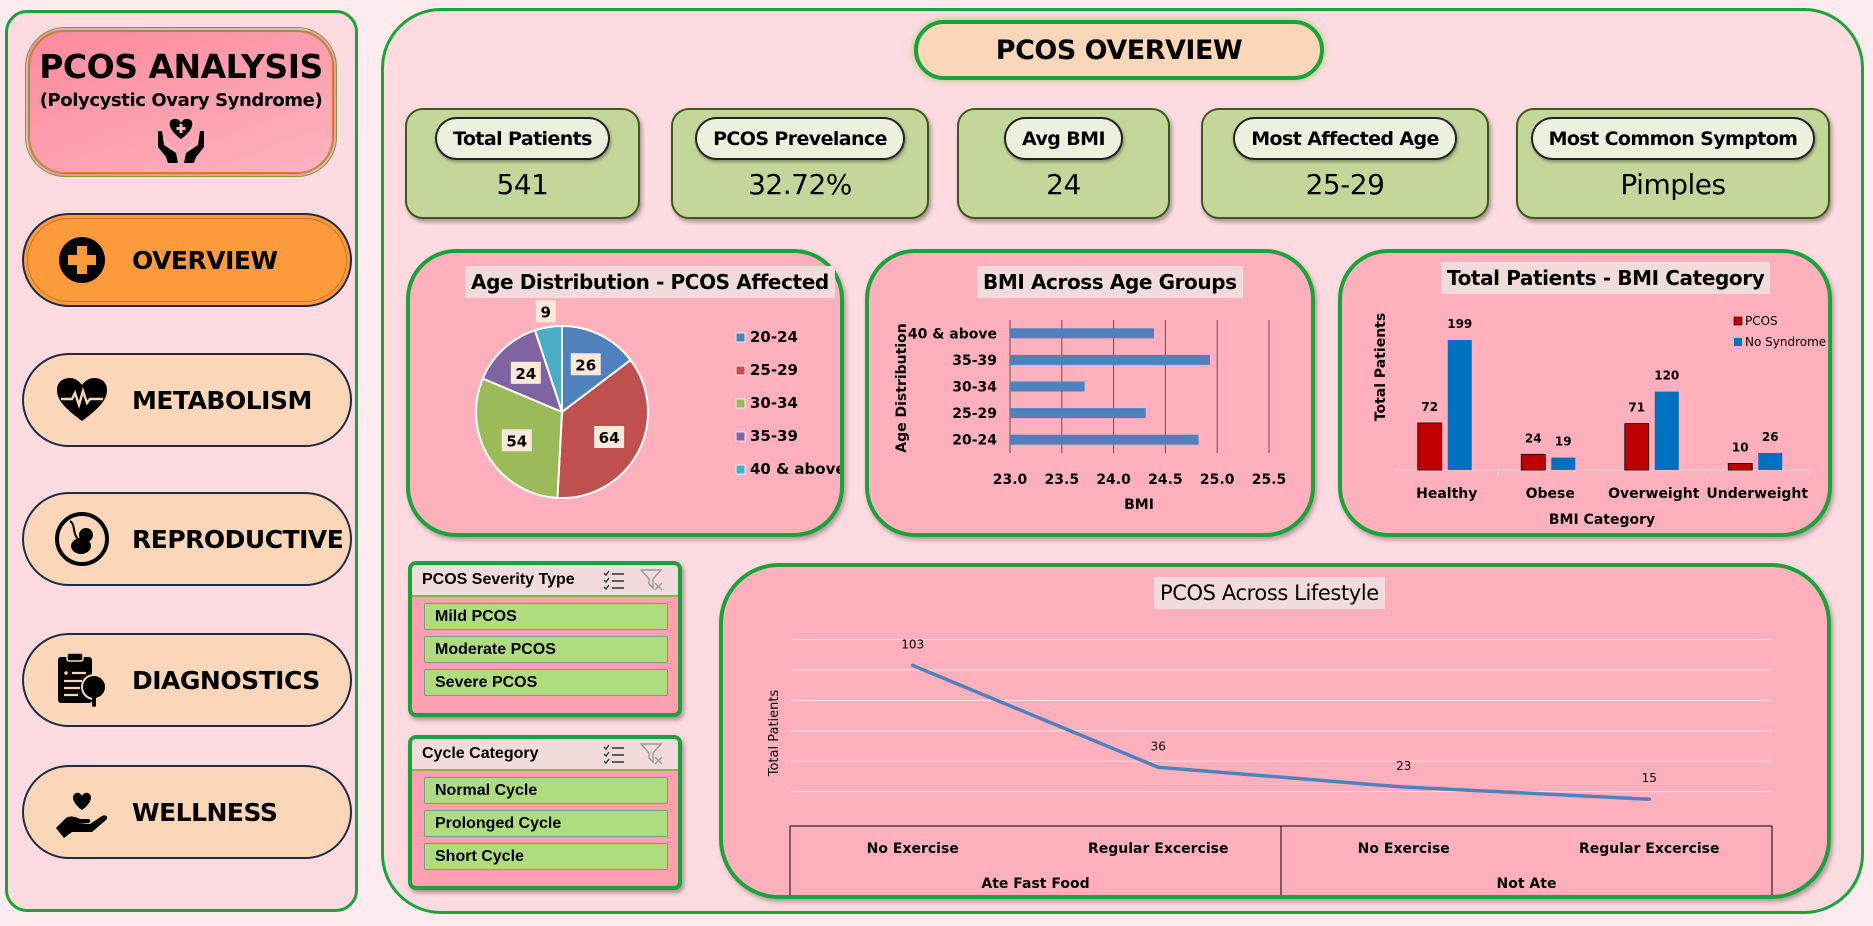 Image resolution: width=1873 pixels, height=926 pixels. What do you see at coordinates (548, 368) in the screenshot?
I see `pie-slice` at bounding box center [548, 368].